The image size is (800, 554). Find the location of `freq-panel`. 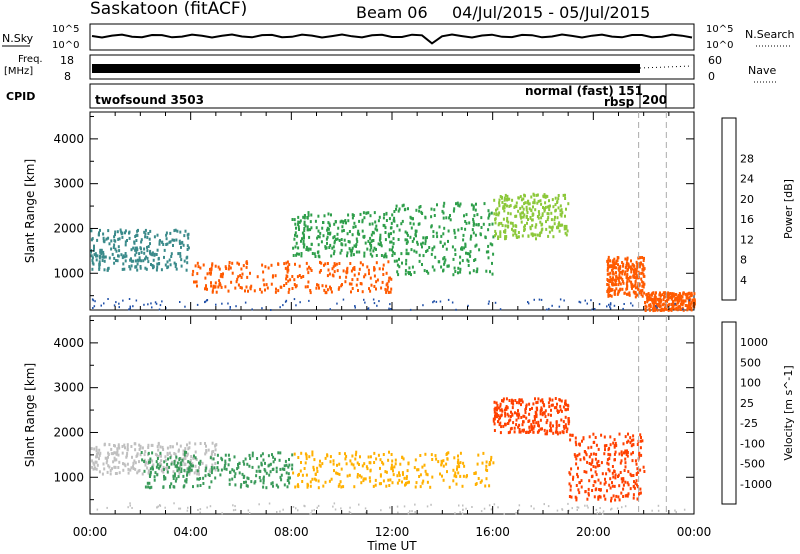

freq-panel is located at coordinates (392, 67).